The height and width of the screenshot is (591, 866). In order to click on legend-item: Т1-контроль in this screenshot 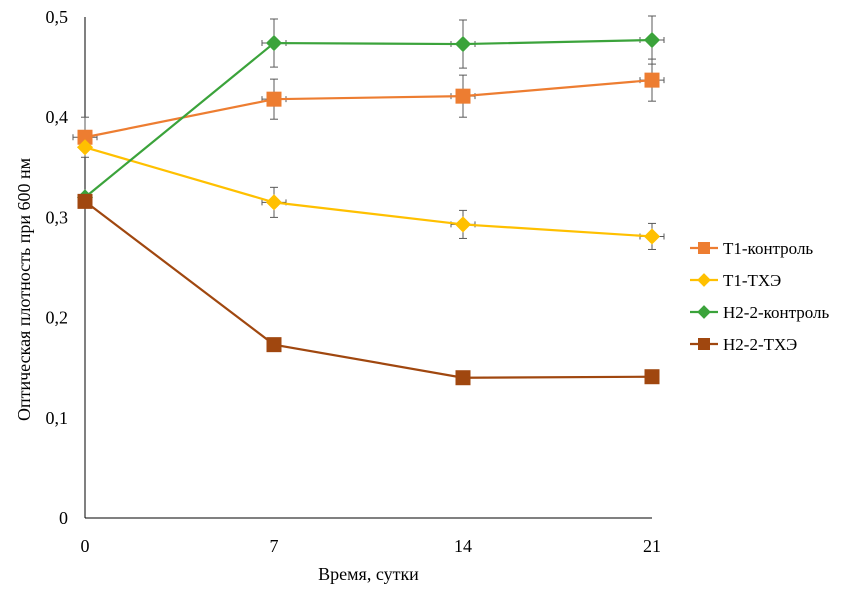, I will do `click(751, 248)`.